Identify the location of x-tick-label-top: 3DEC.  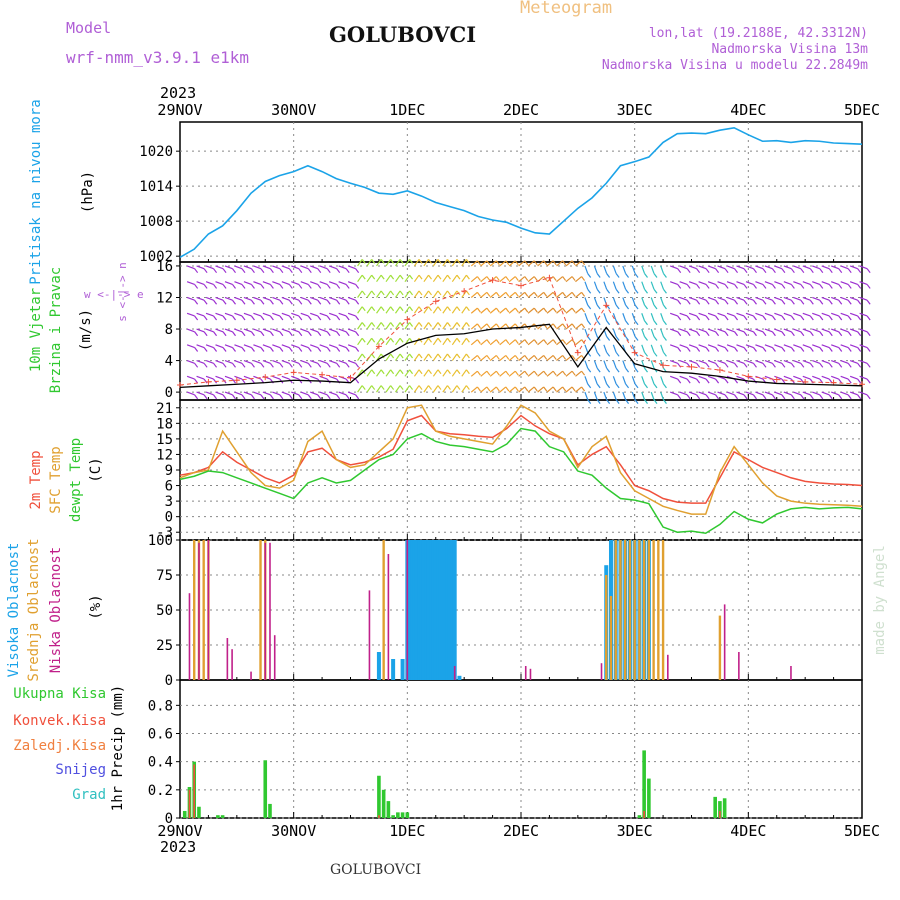
(635, 110).